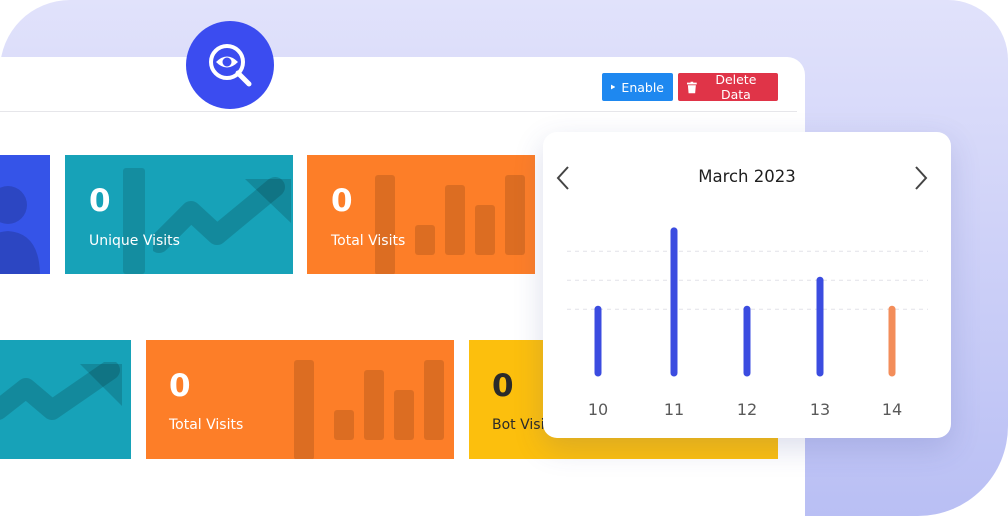 The height and width of the screenshot is (516, 1008). I want to click on x-tick-label-11: 11, so click(674, 409).